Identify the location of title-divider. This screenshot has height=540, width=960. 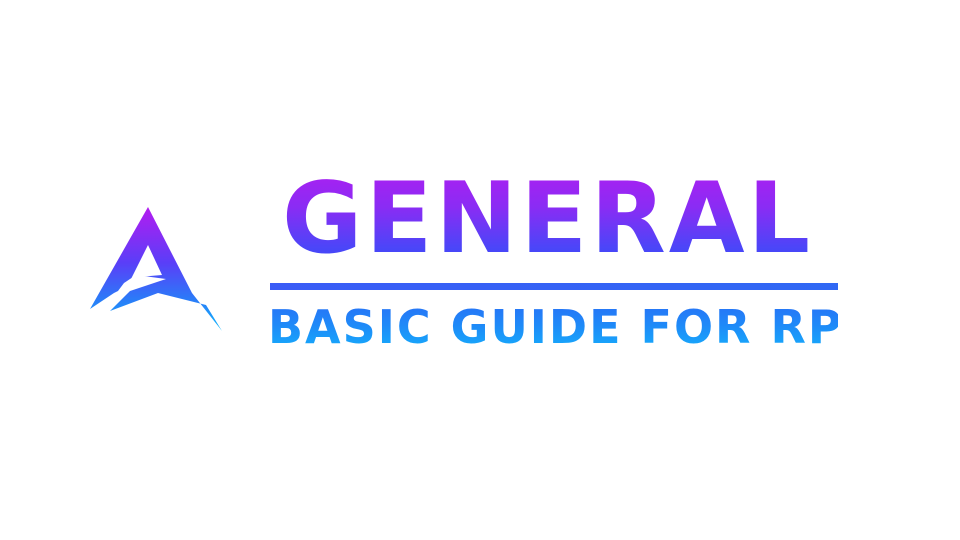
(554, 286).